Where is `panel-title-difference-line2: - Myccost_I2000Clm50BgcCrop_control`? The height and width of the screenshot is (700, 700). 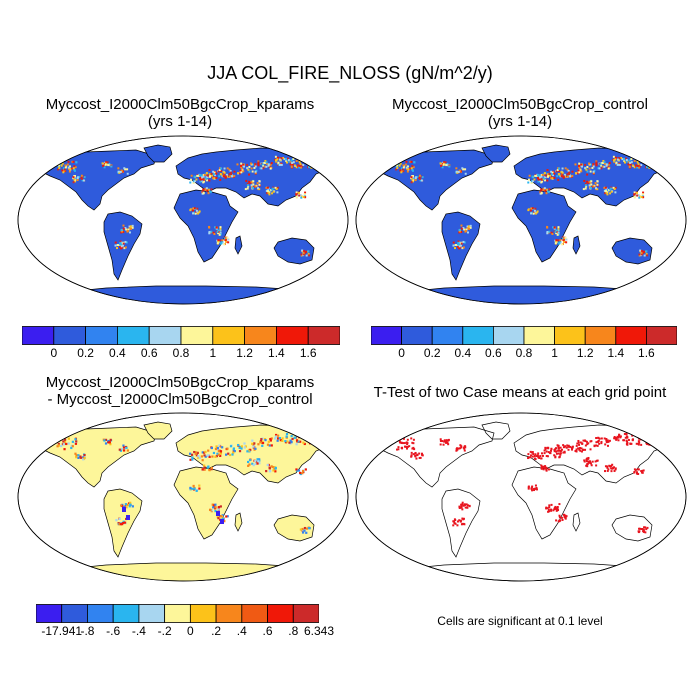 panel-title-difference-line2: - Myccost_I2000Clm50BgcCrop_control is located at coordinates (180, 399).